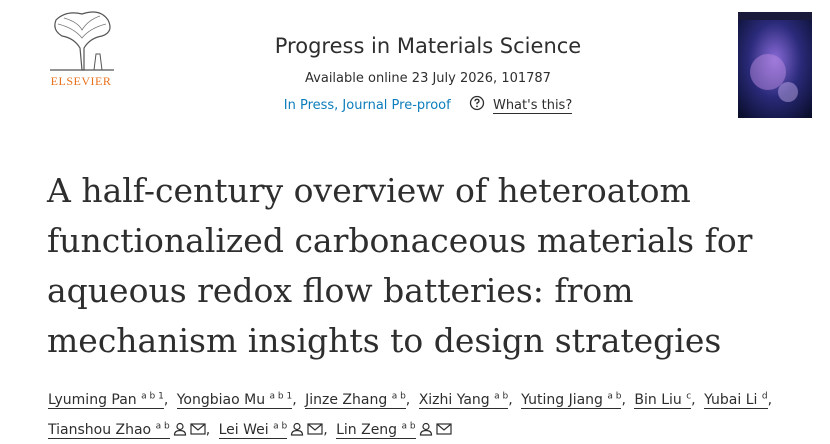 The height and width of the screenshot is (444, 830). I want to click on author-name: Tianshou Zhao a b, so click(109, 430).